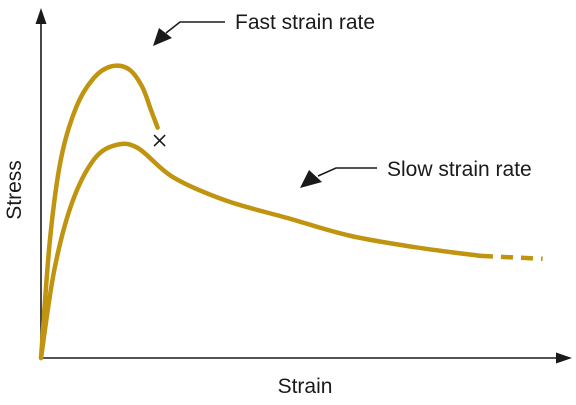 This screenshot has height=405, width=576. Describe the element at coordinates (305, 386) in the screenshot. I see `x-axis-label: Strain` at that location.